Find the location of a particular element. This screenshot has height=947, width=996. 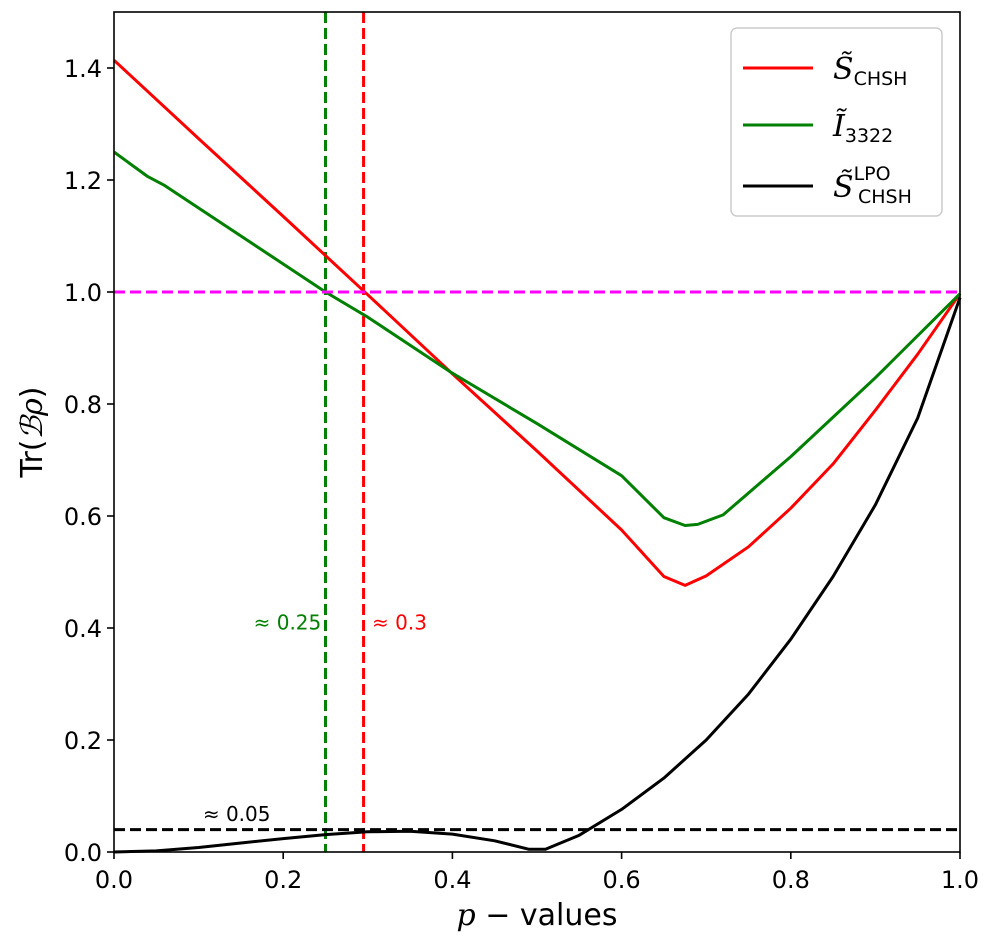

x-tick-label: 1.0 is located at coordinates (960, 880).